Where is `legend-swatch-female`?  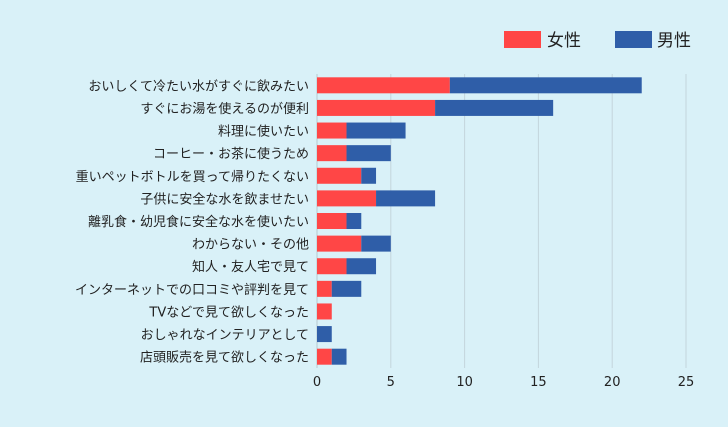 legend-swatch-female is located at coordinates (522, 39).